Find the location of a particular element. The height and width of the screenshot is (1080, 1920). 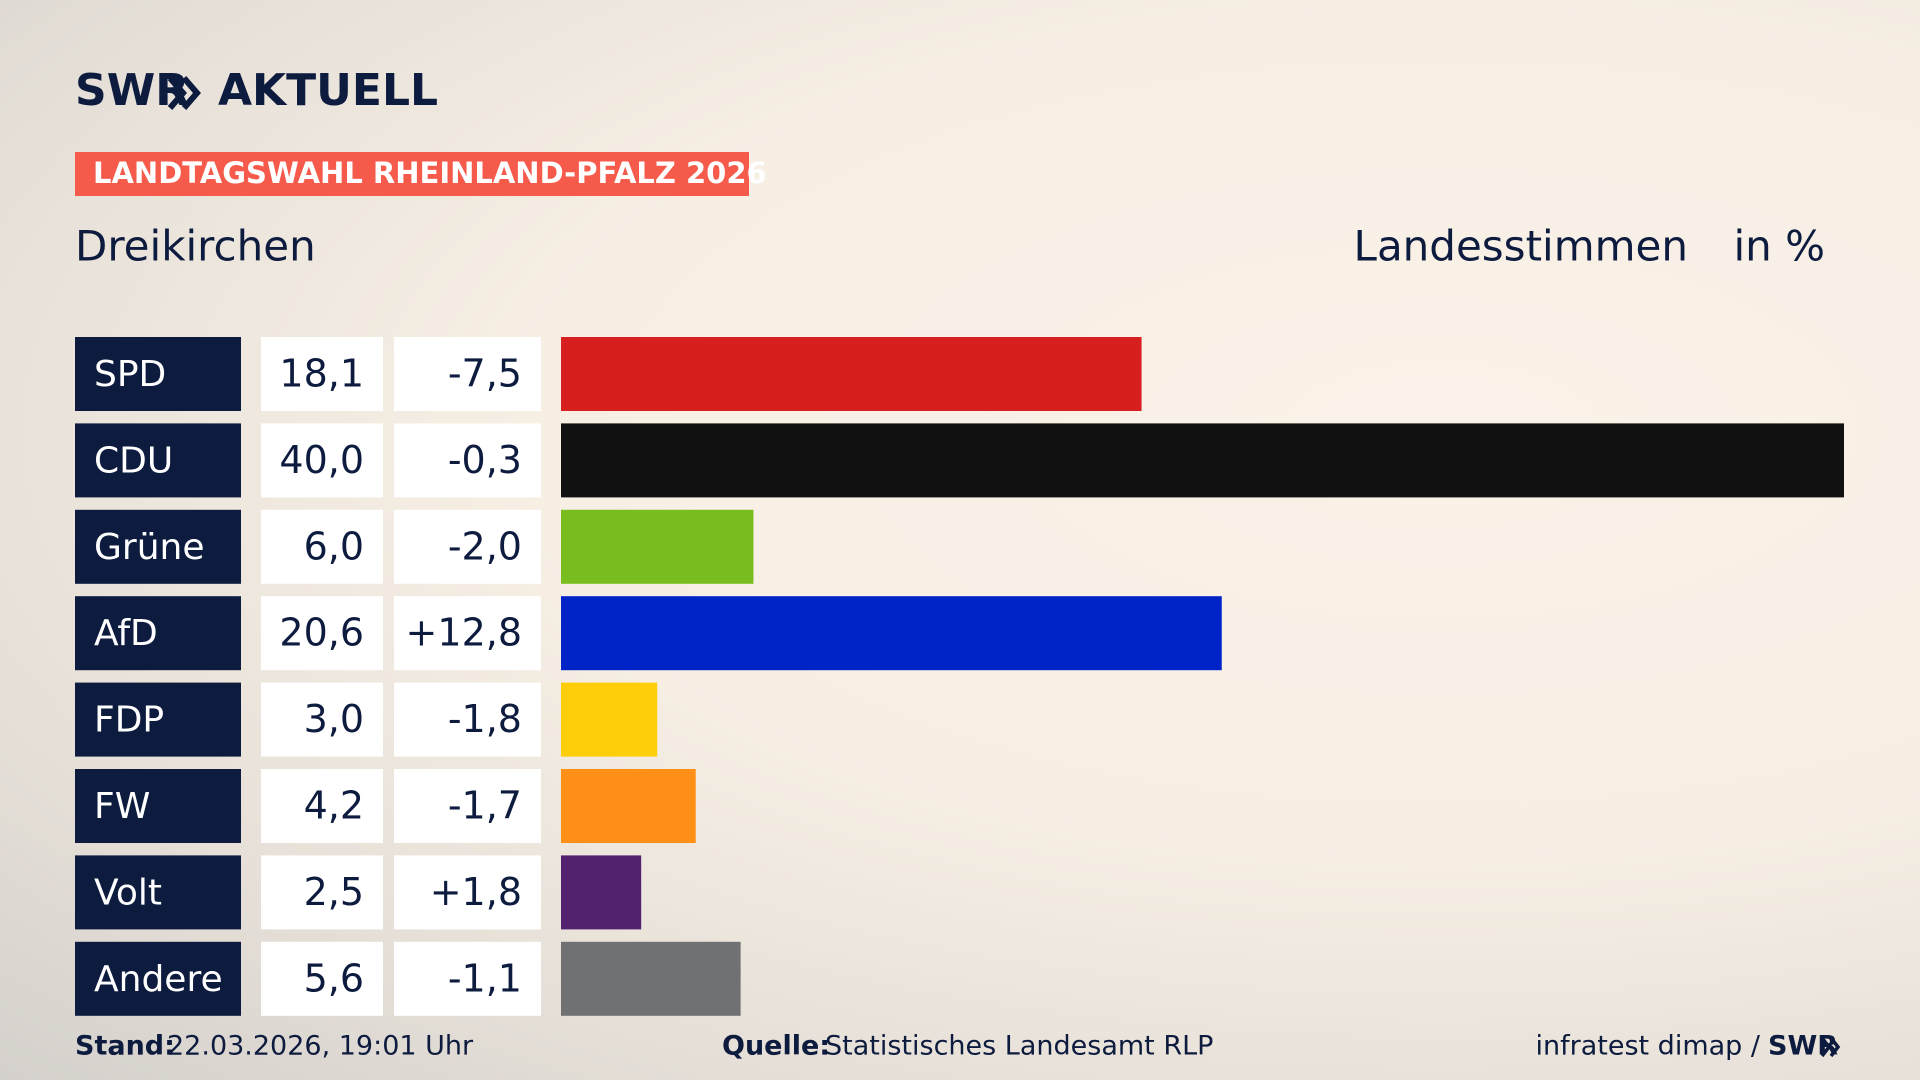

value-label: 4,2 is located at coordinates (334, 806).